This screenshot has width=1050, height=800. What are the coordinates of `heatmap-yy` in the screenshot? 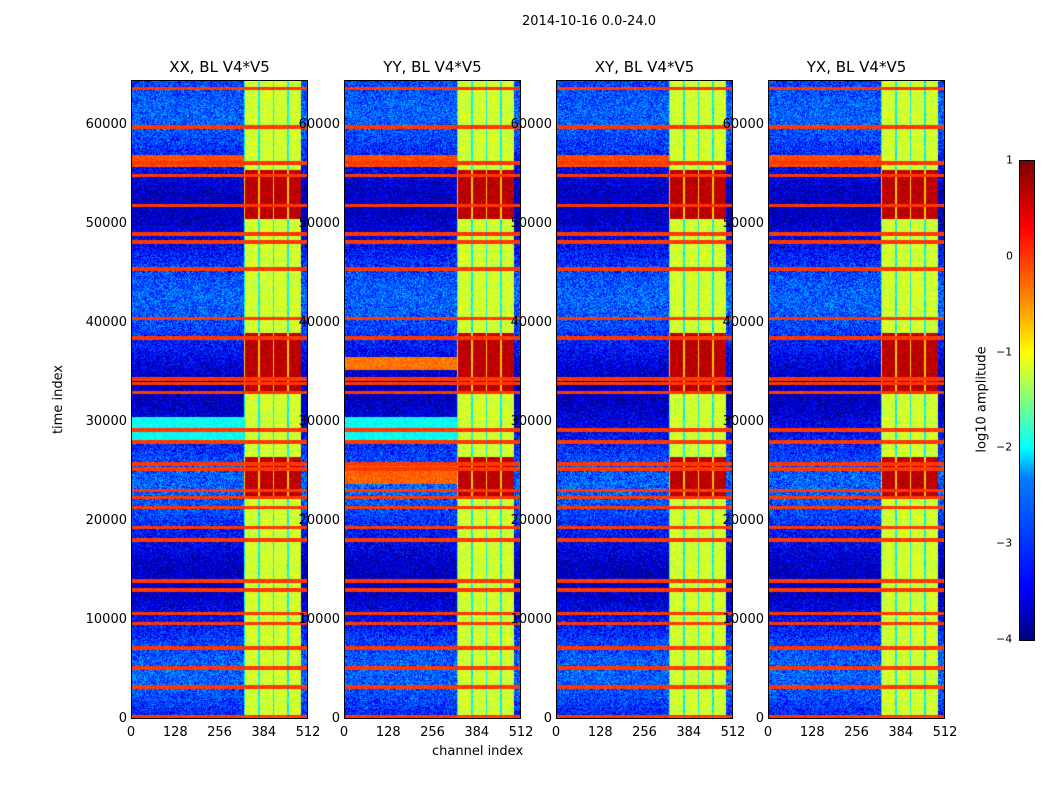 It's located at (432, 399).